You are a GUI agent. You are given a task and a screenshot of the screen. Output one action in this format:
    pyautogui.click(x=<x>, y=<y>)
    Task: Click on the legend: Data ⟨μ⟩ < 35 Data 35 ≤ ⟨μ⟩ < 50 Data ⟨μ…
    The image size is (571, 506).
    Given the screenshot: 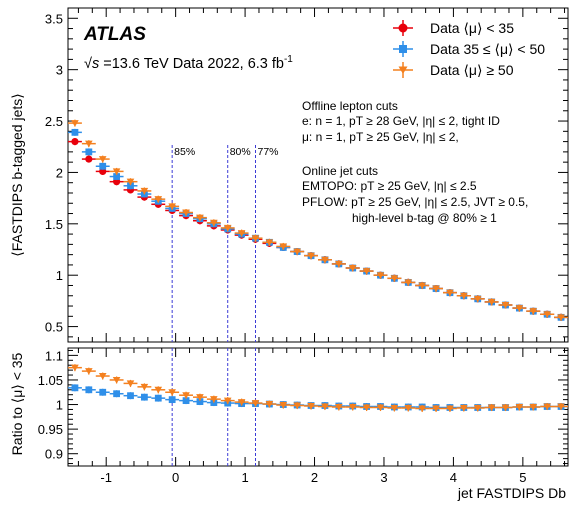 What is the action you would take?
    pyautogui.click(x=469, y=49)
    